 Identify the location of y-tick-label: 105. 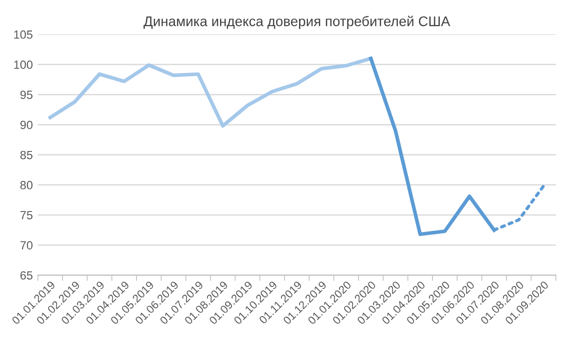
(23, 34).